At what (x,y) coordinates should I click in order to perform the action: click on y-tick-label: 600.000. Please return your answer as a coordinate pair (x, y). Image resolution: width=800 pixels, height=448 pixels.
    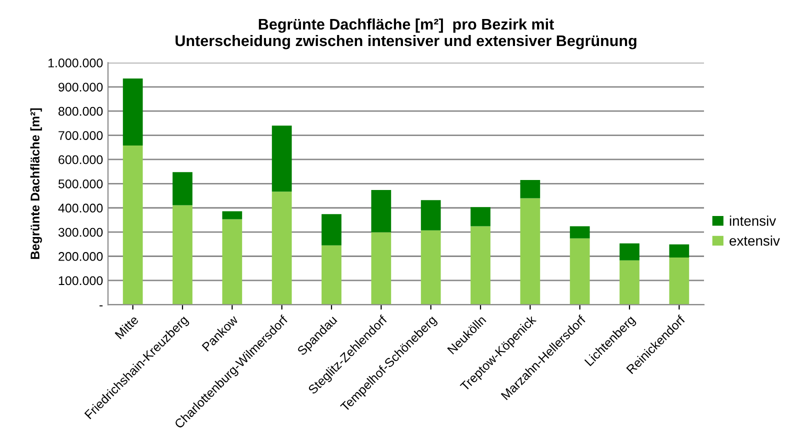
    Looking at the image, I should click on (80, 159).